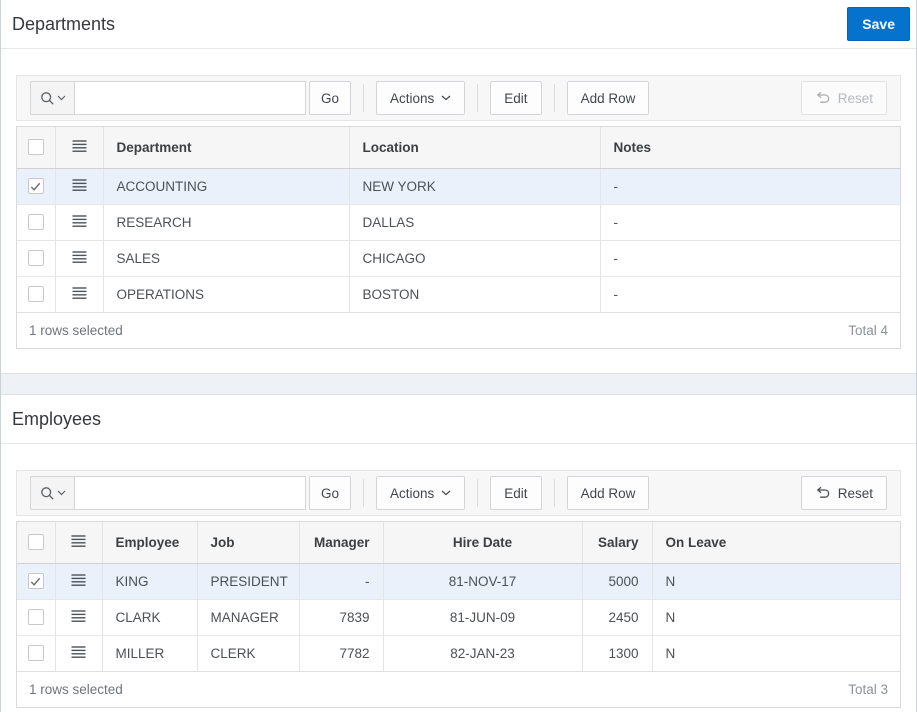 The image size is (917, 712). What do you see at coordinates (341, 653) in the screenshot?
I see `grid-cell: 7782` at bounding box center [341, 653].